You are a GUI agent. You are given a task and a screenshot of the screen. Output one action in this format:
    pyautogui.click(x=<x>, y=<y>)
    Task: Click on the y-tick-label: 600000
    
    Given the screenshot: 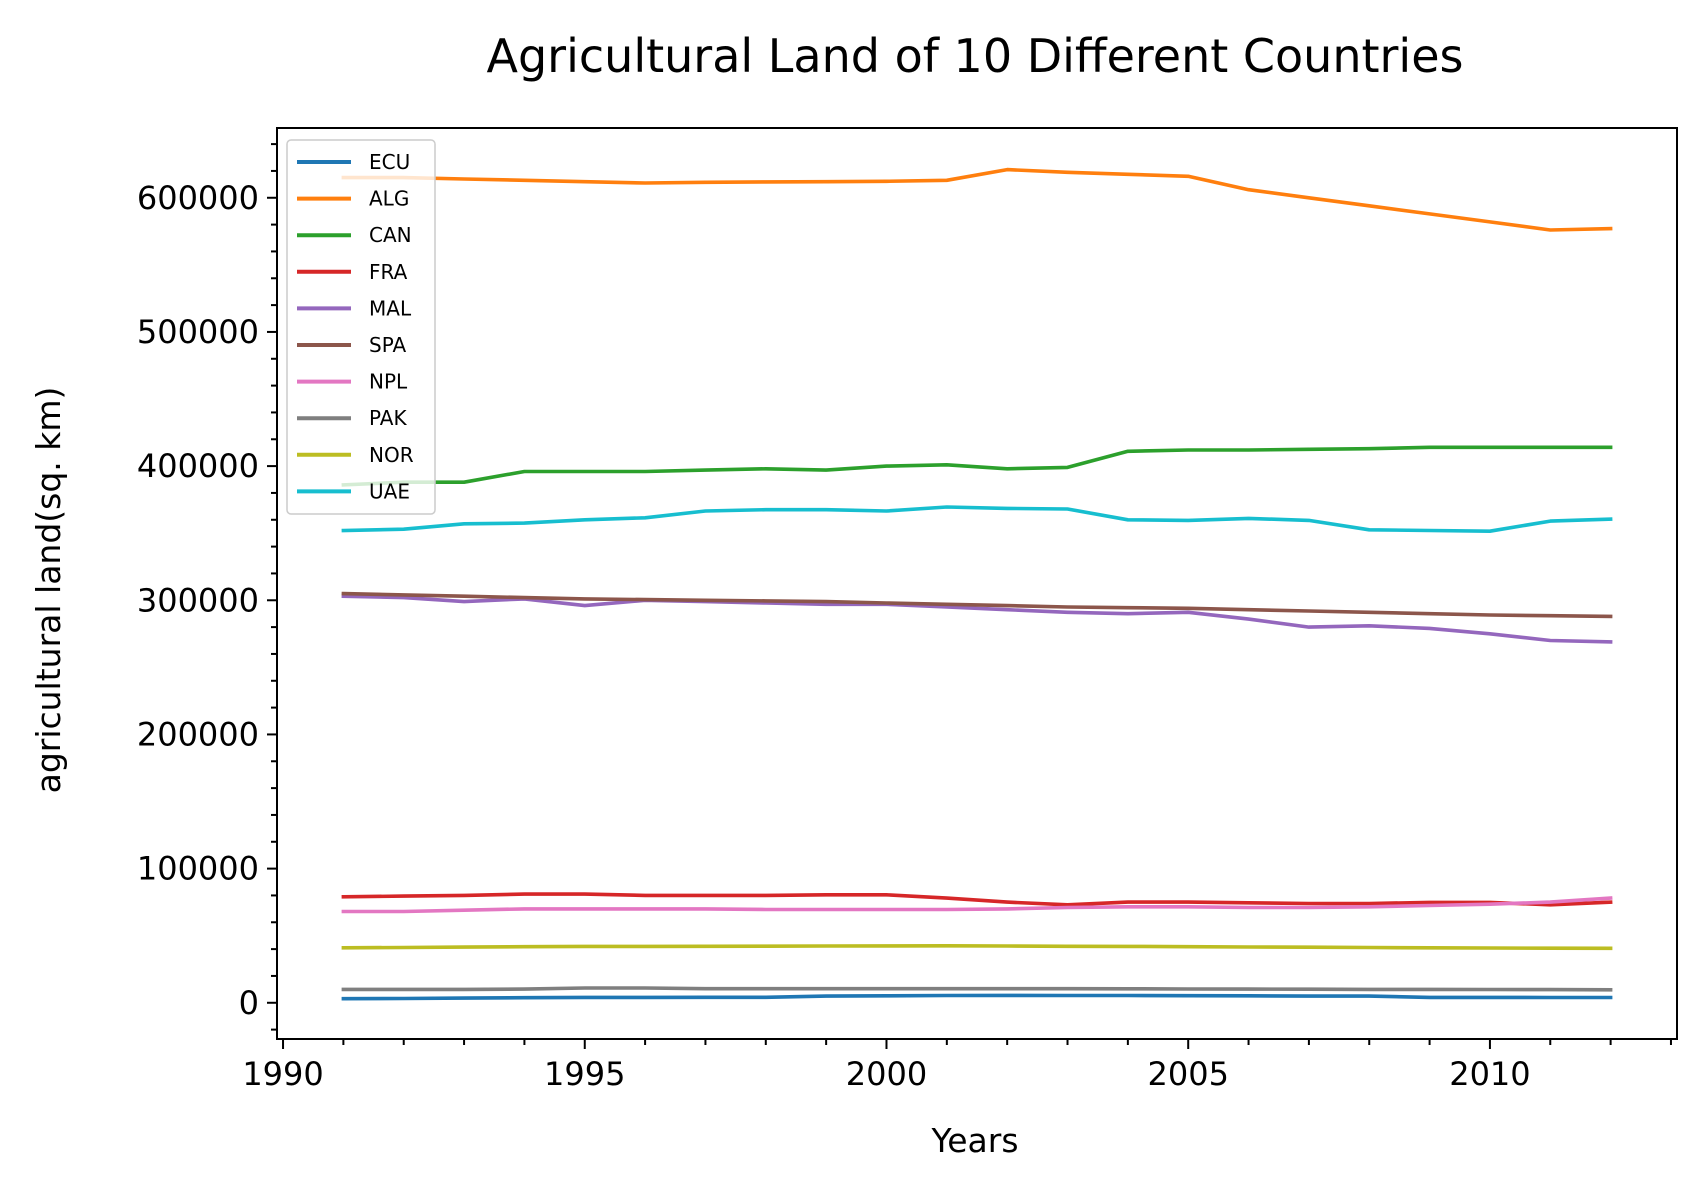 What is the action you would take?
    pyautogui.click(x=198, y=198)
    